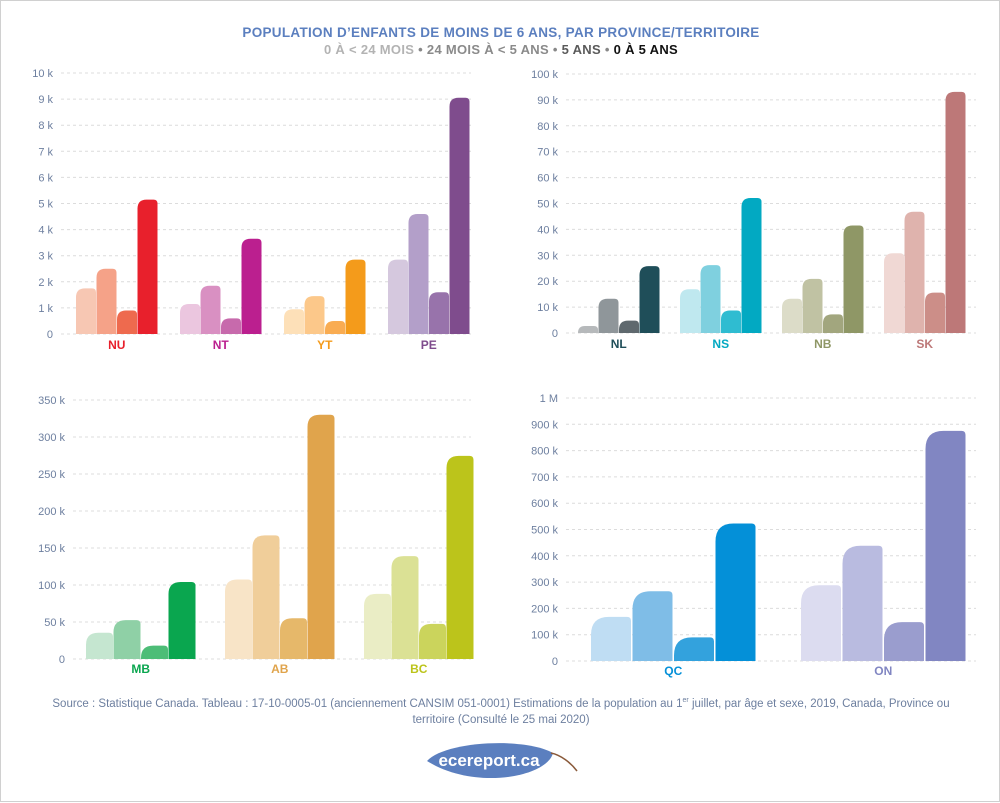 The width and height of the screenshot is (1000, 803). I want to click on category-label-nu: NU, so click(116, 345).